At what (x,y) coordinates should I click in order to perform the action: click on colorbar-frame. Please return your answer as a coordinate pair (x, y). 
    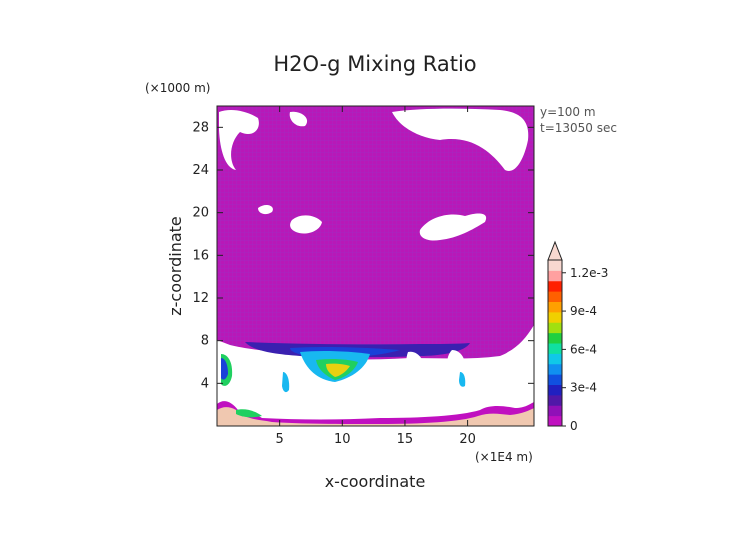
    Looking at the image, I should click on (555, 343).